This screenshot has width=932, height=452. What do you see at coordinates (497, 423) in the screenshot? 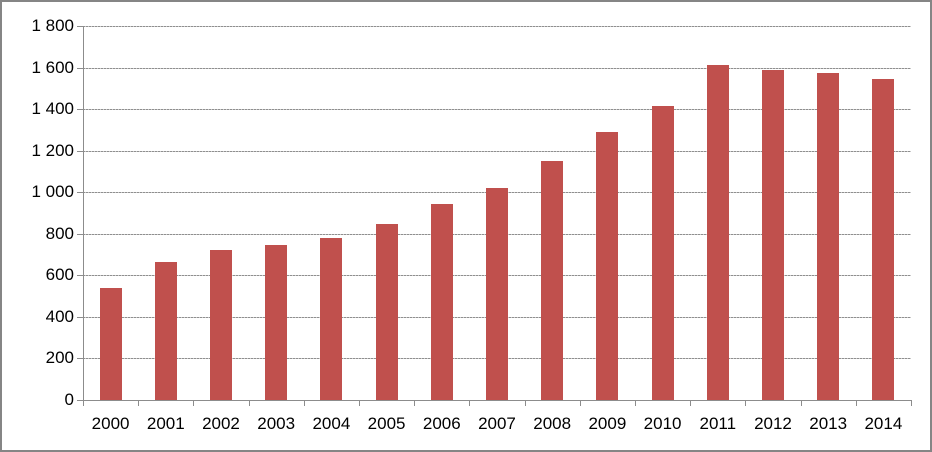
I see `x-tick-label-2007: 2007` at bounding box center [497, 423].